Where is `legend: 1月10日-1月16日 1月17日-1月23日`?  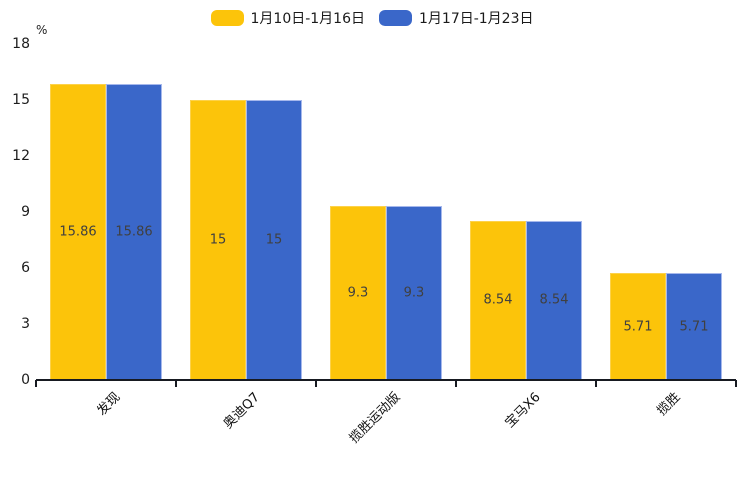 legend: 1月10日-1月16日 1月17日-1月23日 is located at coordinates (372, 18).